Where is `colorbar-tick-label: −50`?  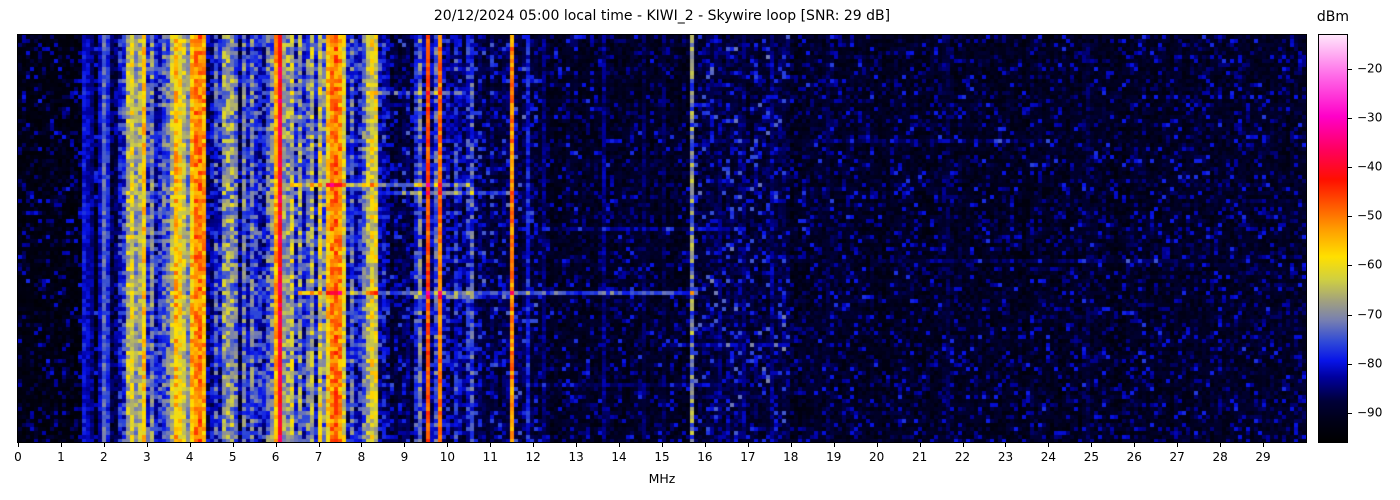 colorbar-tick-label: −50 is located at coordinates (1370, 216).